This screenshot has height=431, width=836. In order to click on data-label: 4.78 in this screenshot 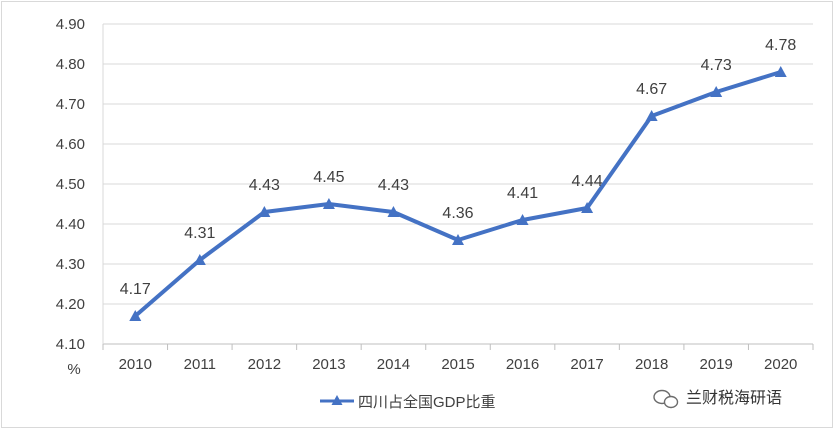, I will do `click(780, 45)`.